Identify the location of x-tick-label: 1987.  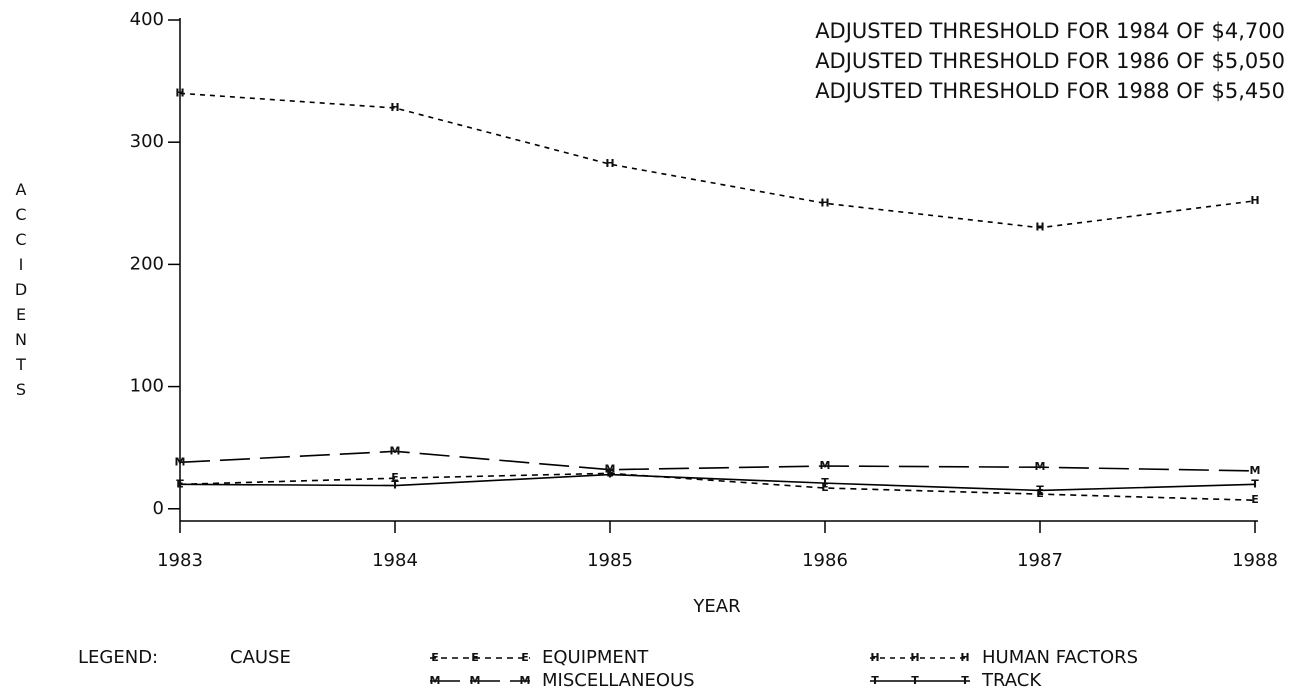
(1040, 560).